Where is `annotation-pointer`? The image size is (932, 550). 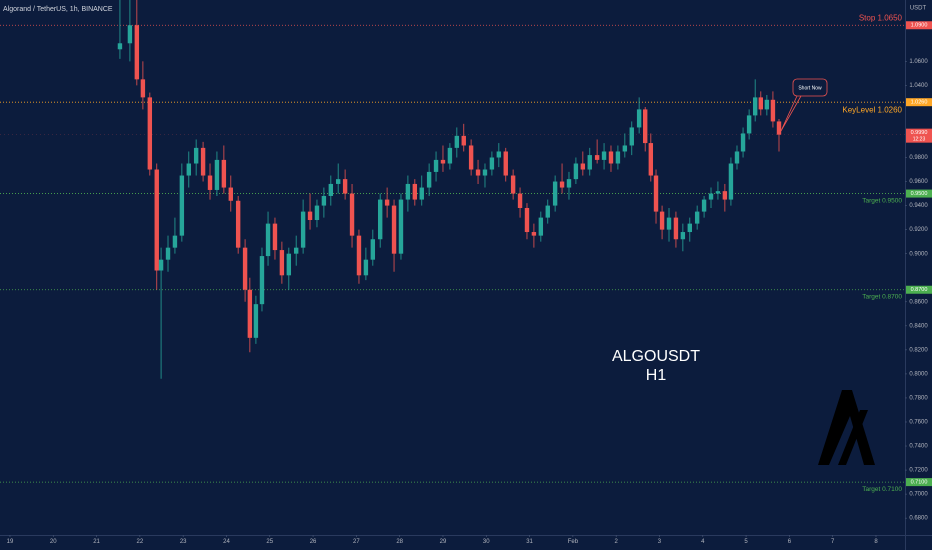
annotation-pointer is located at coordinates (791, 113).